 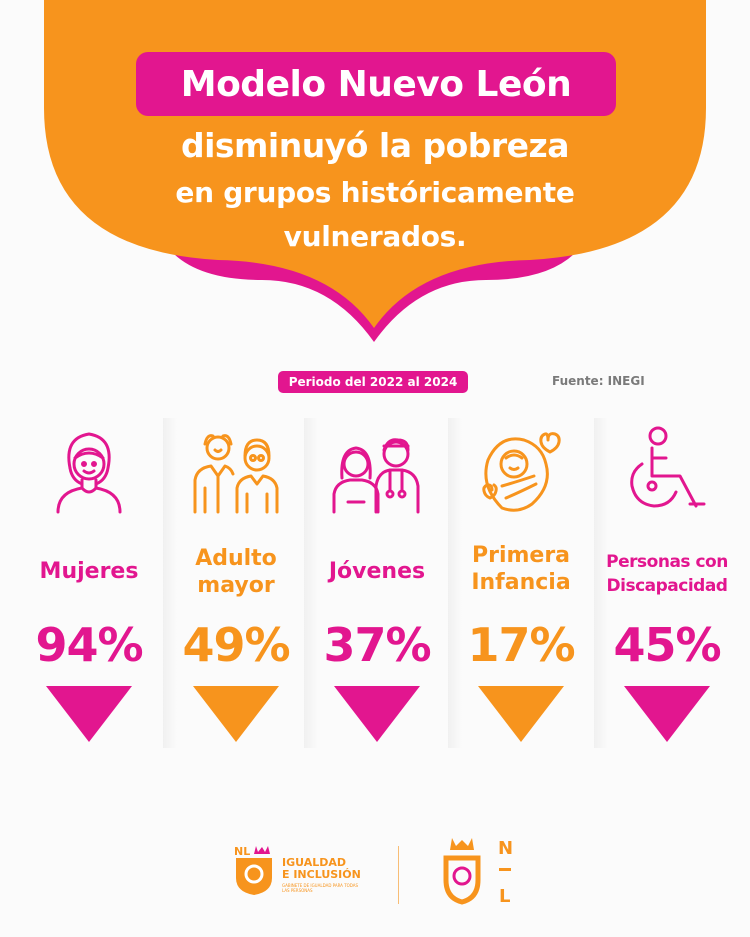 What do you see at coordinates (373, 382) in the screenshot?
I see `period-badge: Periodo del 2022 al 2024` at bounding box center [373, 382].